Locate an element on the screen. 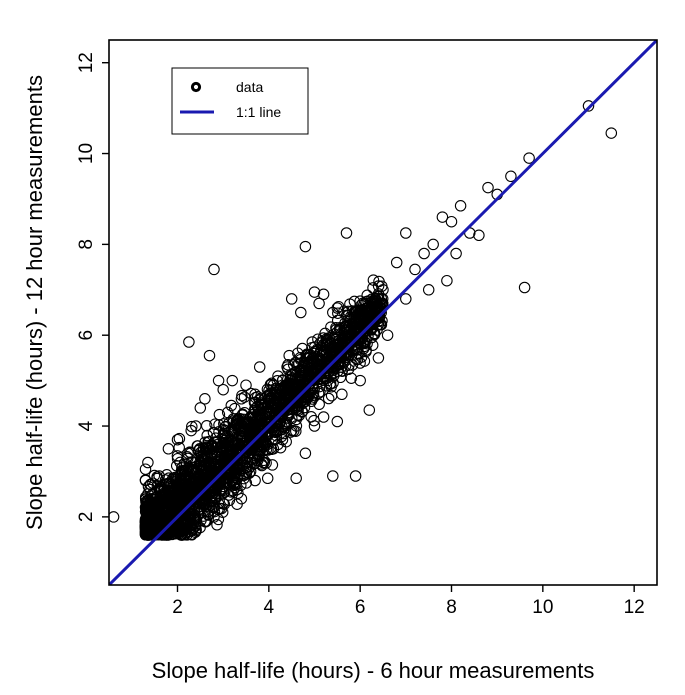 This screenshot has height=695, width=685. x-tick-label: 10 is located at coordinates (542, 607).